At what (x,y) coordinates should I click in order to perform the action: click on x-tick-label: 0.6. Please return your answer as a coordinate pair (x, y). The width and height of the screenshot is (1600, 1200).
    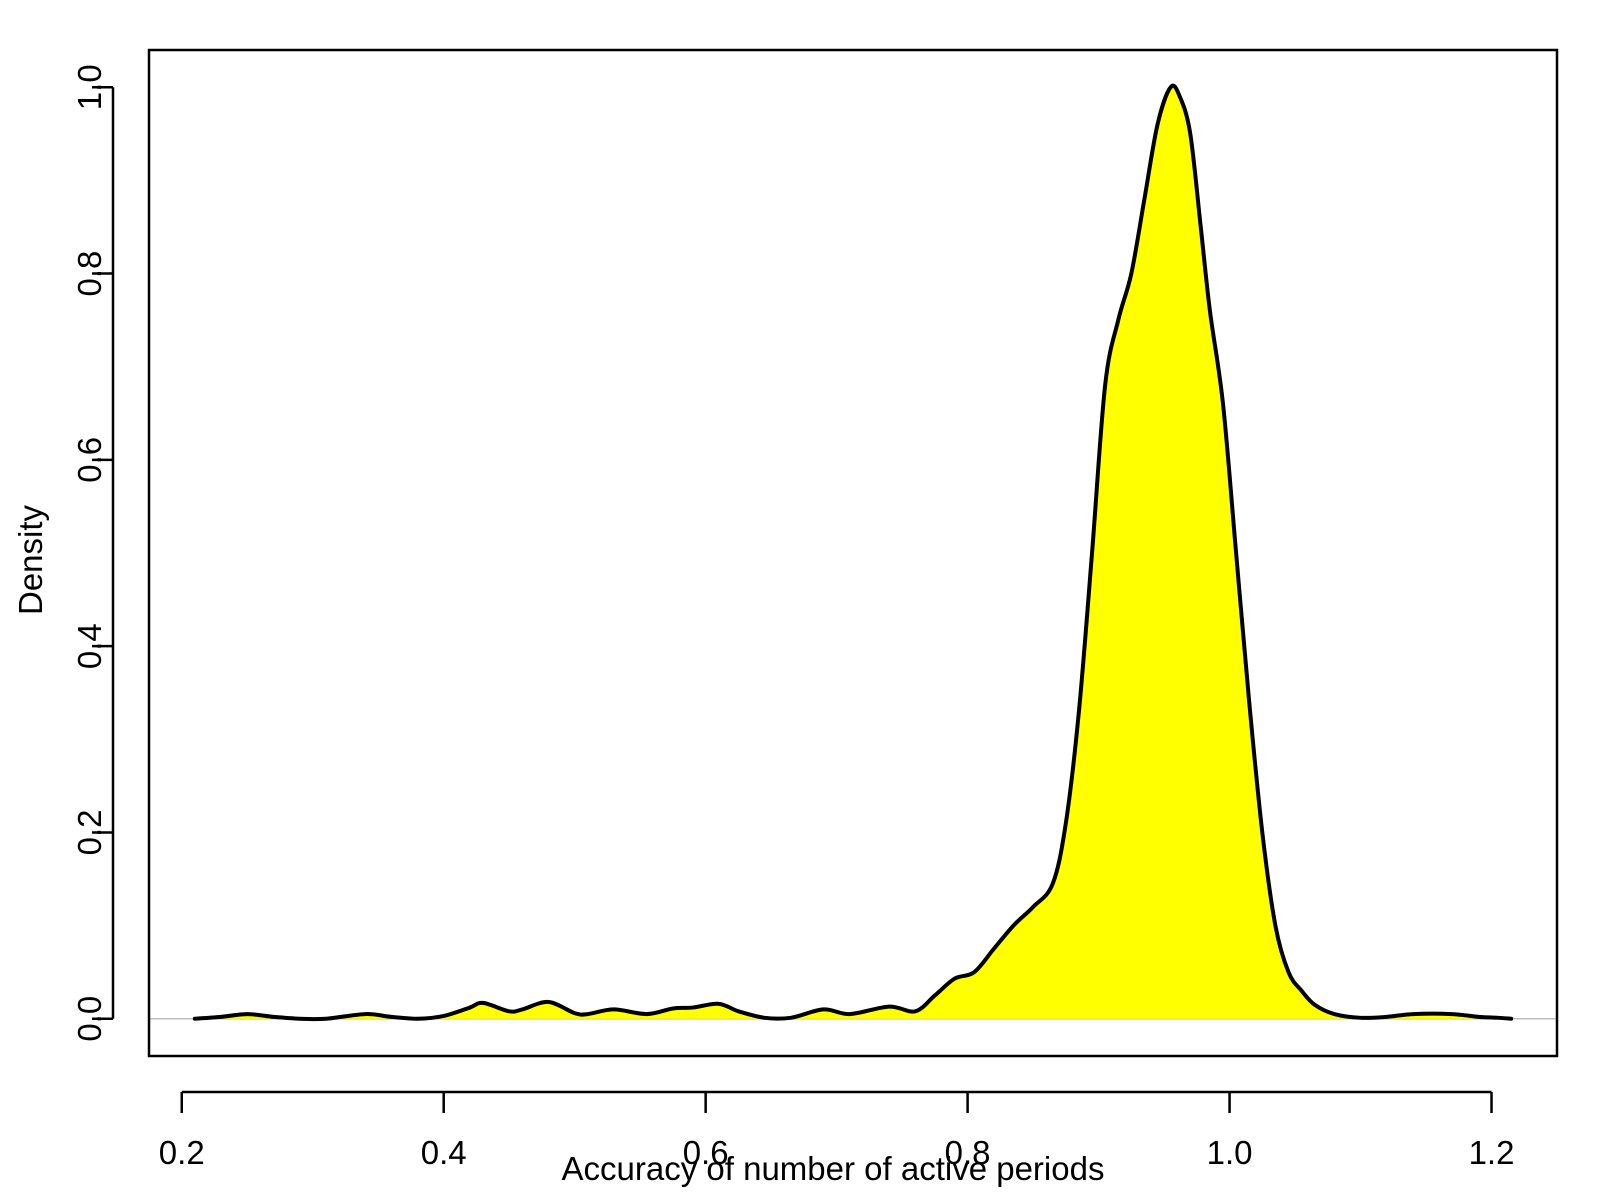
    Looking at the image, I should click on (706, 1152).